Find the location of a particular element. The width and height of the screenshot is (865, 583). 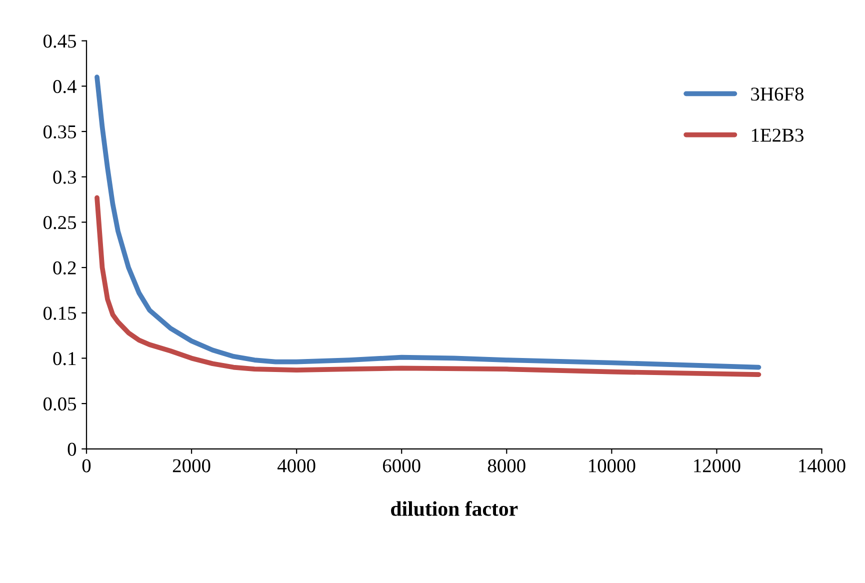

y-tick-label: 0 is located at coordinates (72, 449).